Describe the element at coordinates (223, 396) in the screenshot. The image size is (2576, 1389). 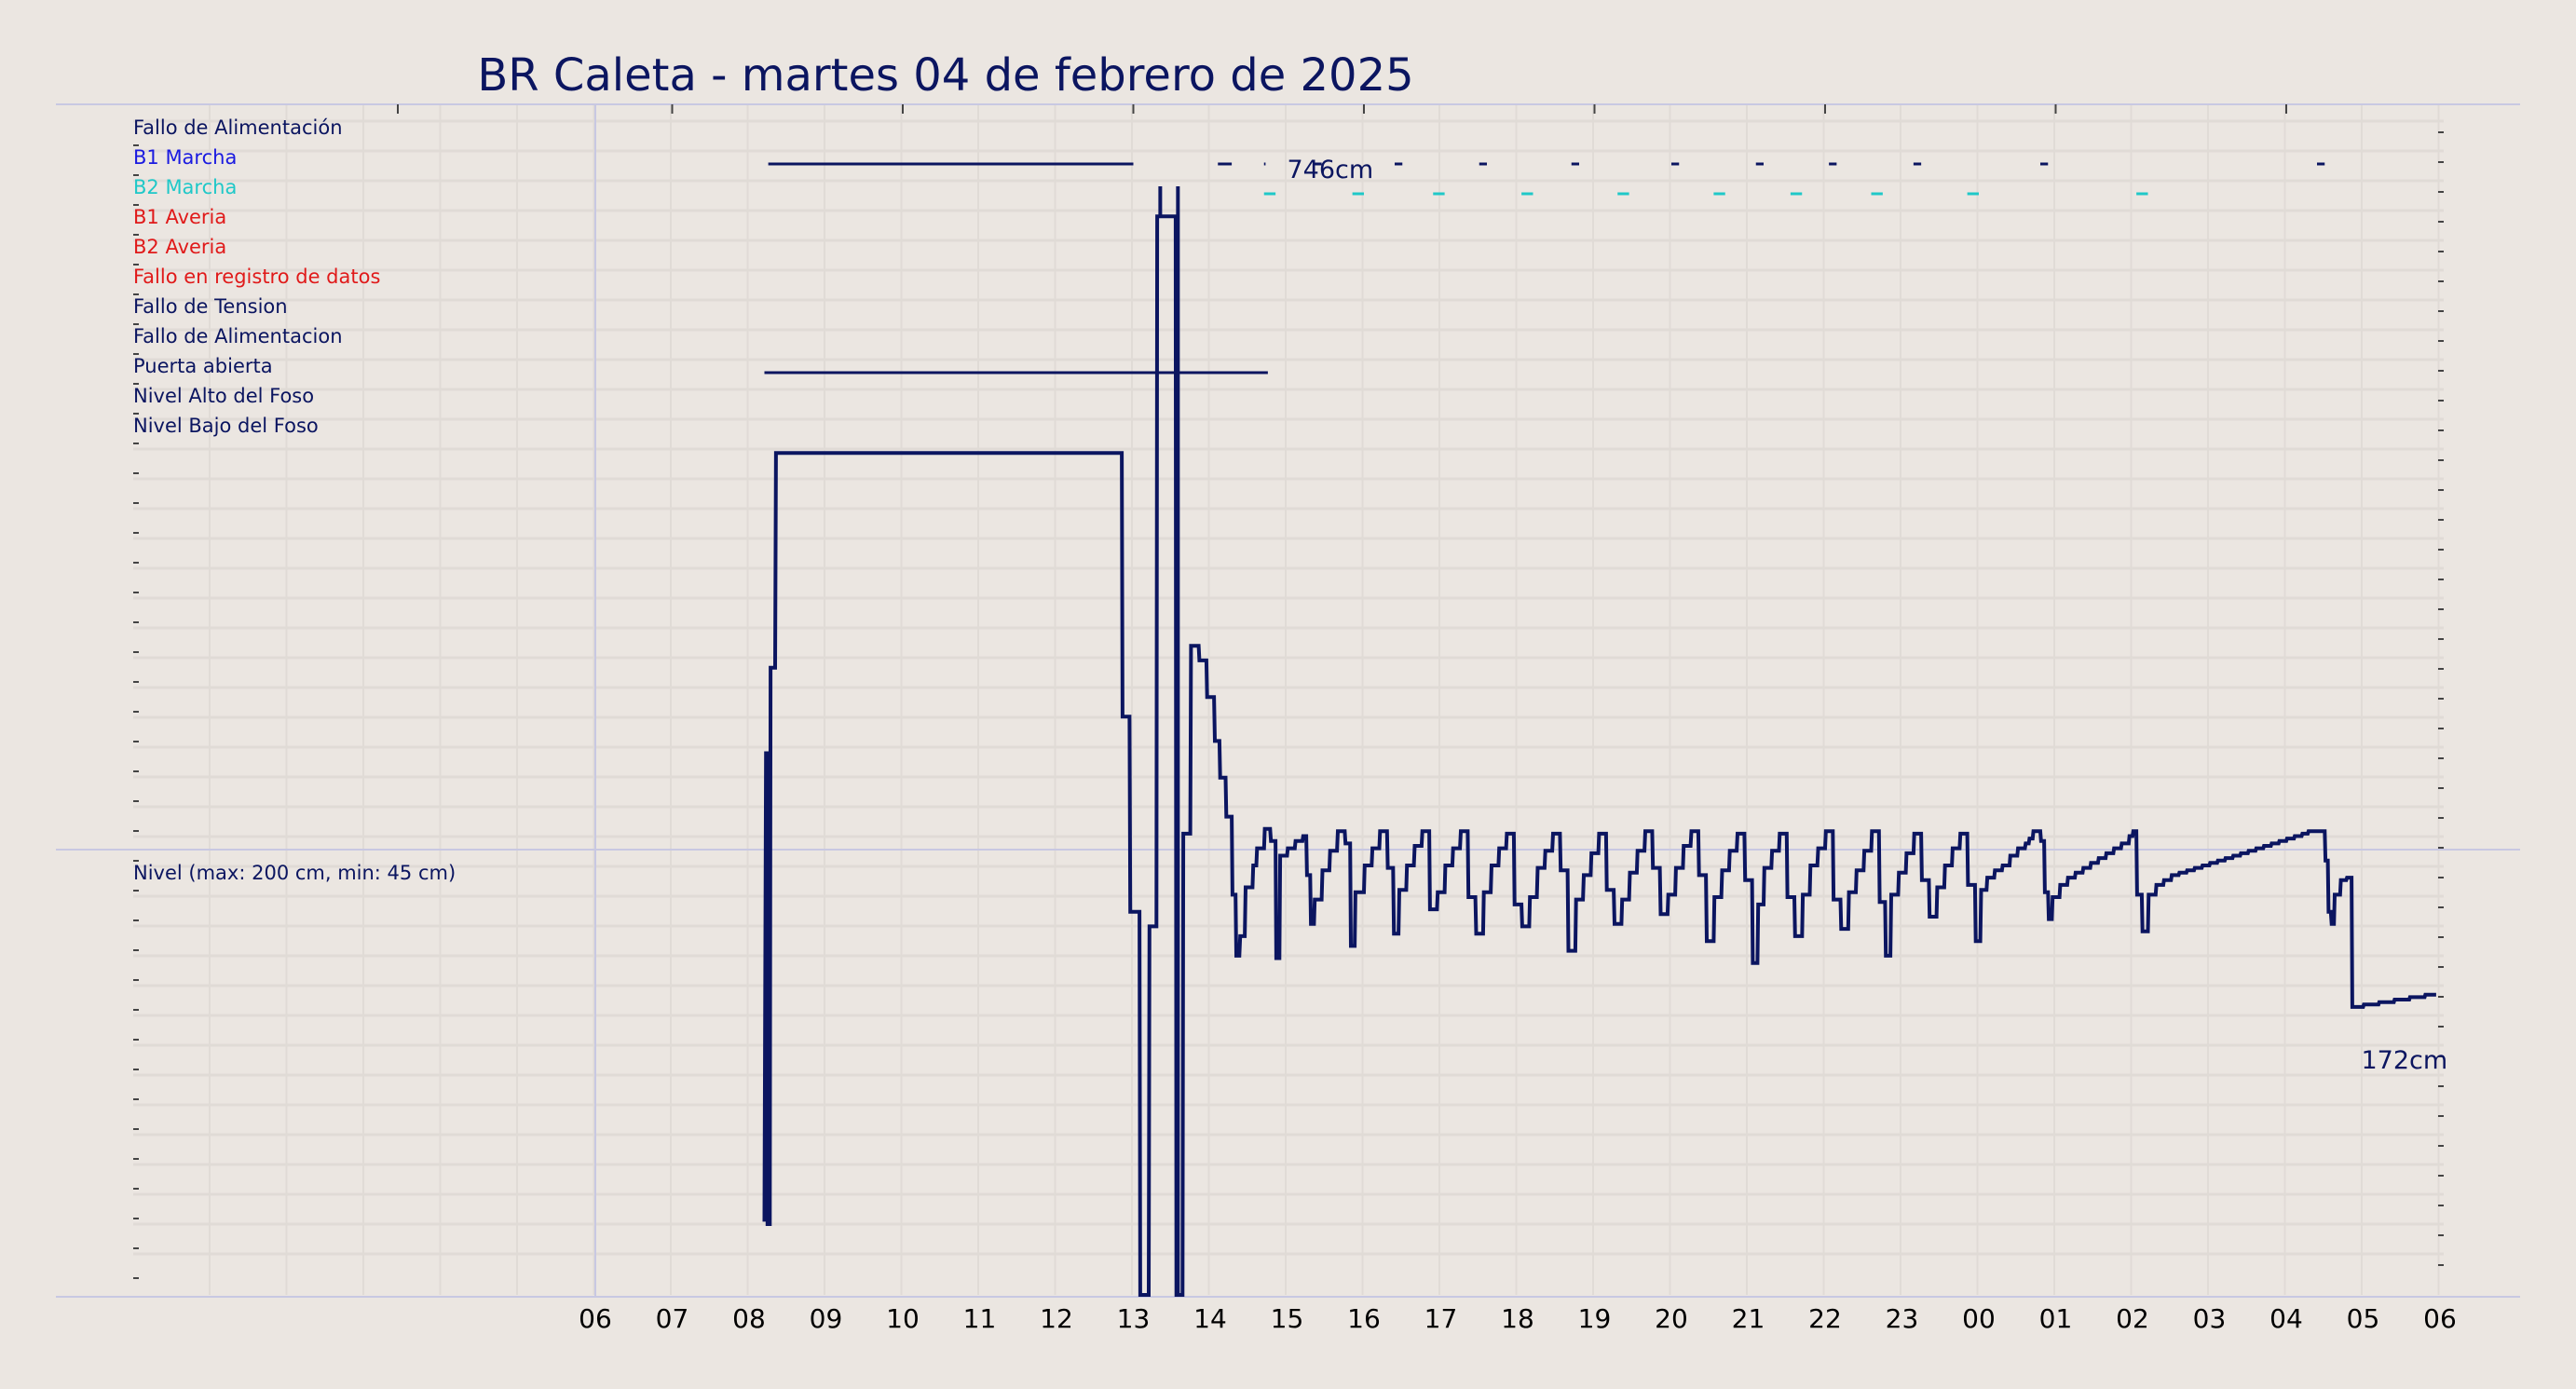
I see `status-label: Nivel Alto del Foso` at that location.